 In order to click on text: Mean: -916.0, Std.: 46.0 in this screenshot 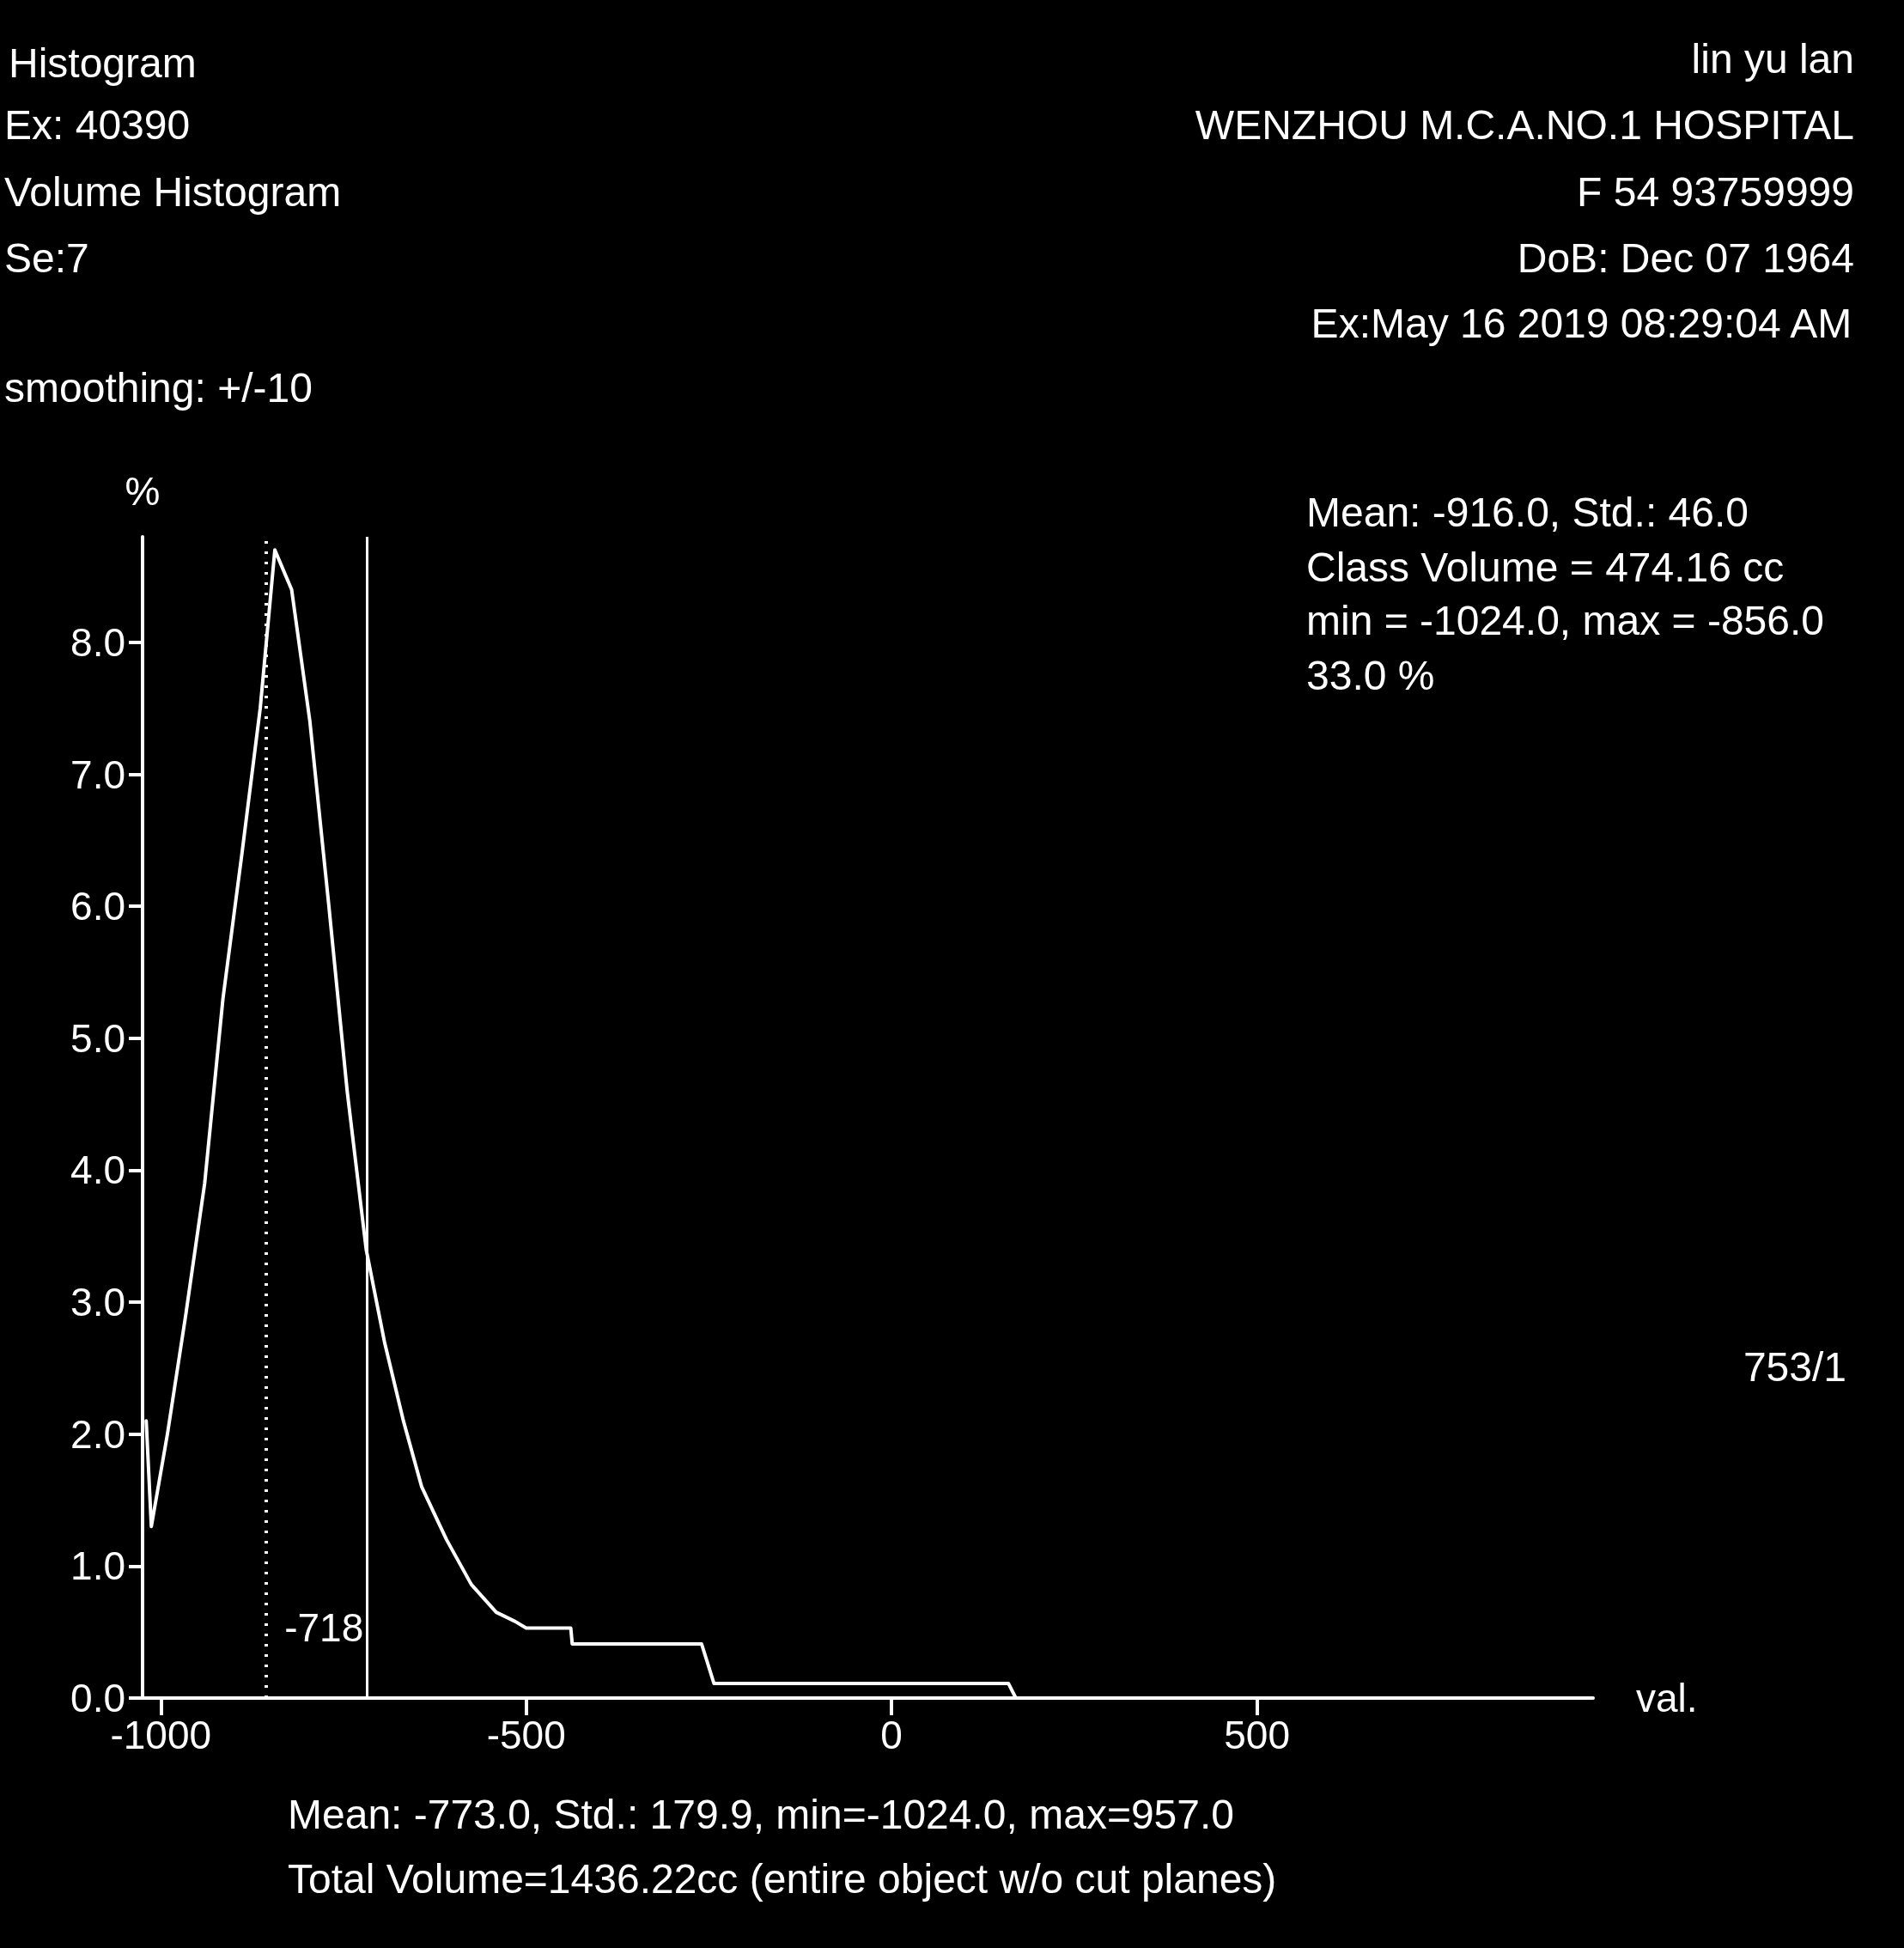, I will do `click(1528, 512)`.